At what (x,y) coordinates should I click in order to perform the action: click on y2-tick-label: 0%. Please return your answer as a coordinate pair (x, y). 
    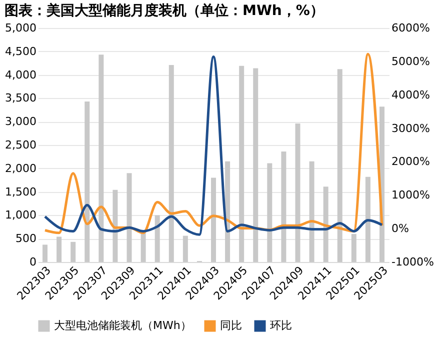
    Looking at the image, I should click on (400, 229).